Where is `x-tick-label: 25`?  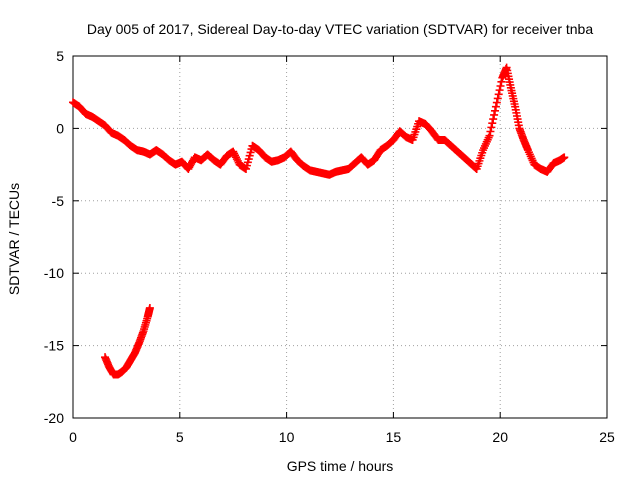
x-tick-label: 25 is located at coordinates (607, 437).